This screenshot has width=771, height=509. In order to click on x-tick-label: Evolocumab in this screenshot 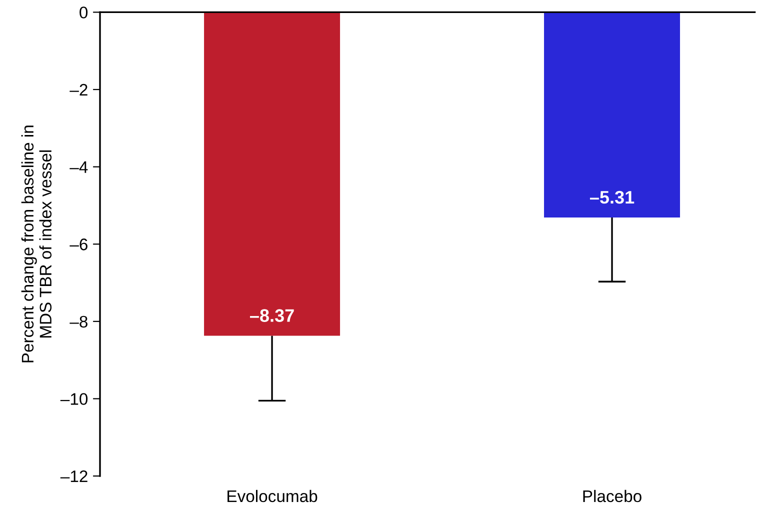, I will do `click(273, 496)`.